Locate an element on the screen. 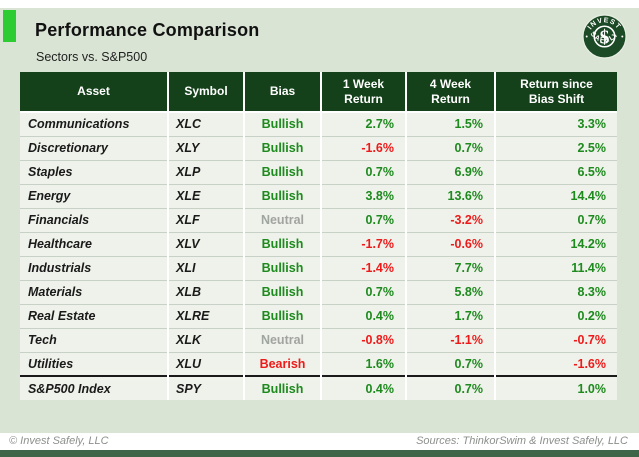 Image resolution: width=639 pixels, height=457 pixels. page-title: Performance Comparison is located at coordinates (147, 30).